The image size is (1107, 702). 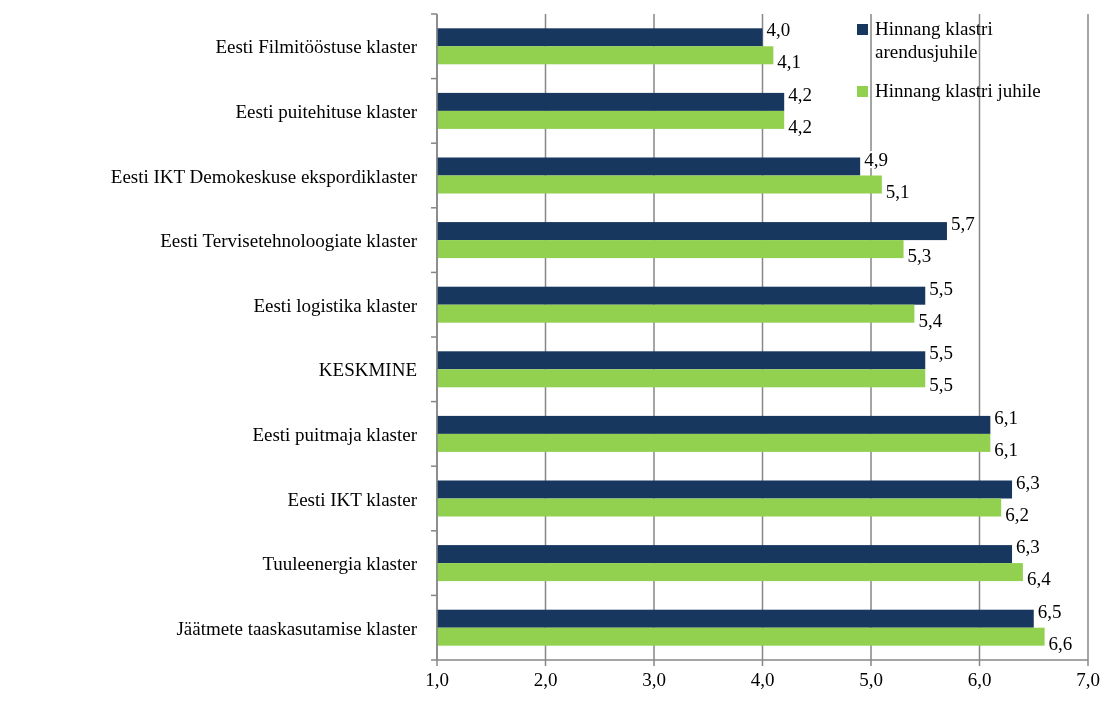 What do you see at coordinates (1049, 611) in the screenshot?
I see `data-label: 6,5` at bounding box center [1049, 611].